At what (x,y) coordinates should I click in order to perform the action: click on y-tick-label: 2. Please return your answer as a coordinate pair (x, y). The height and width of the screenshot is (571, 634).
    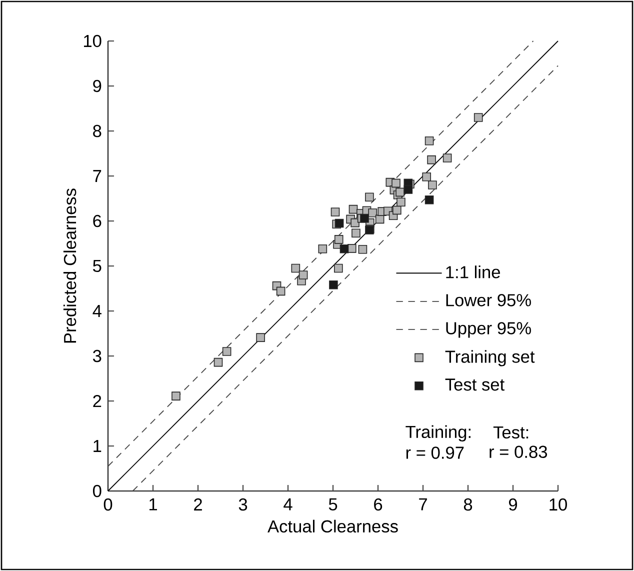
    Looking at the image, I should click on (97, 401).